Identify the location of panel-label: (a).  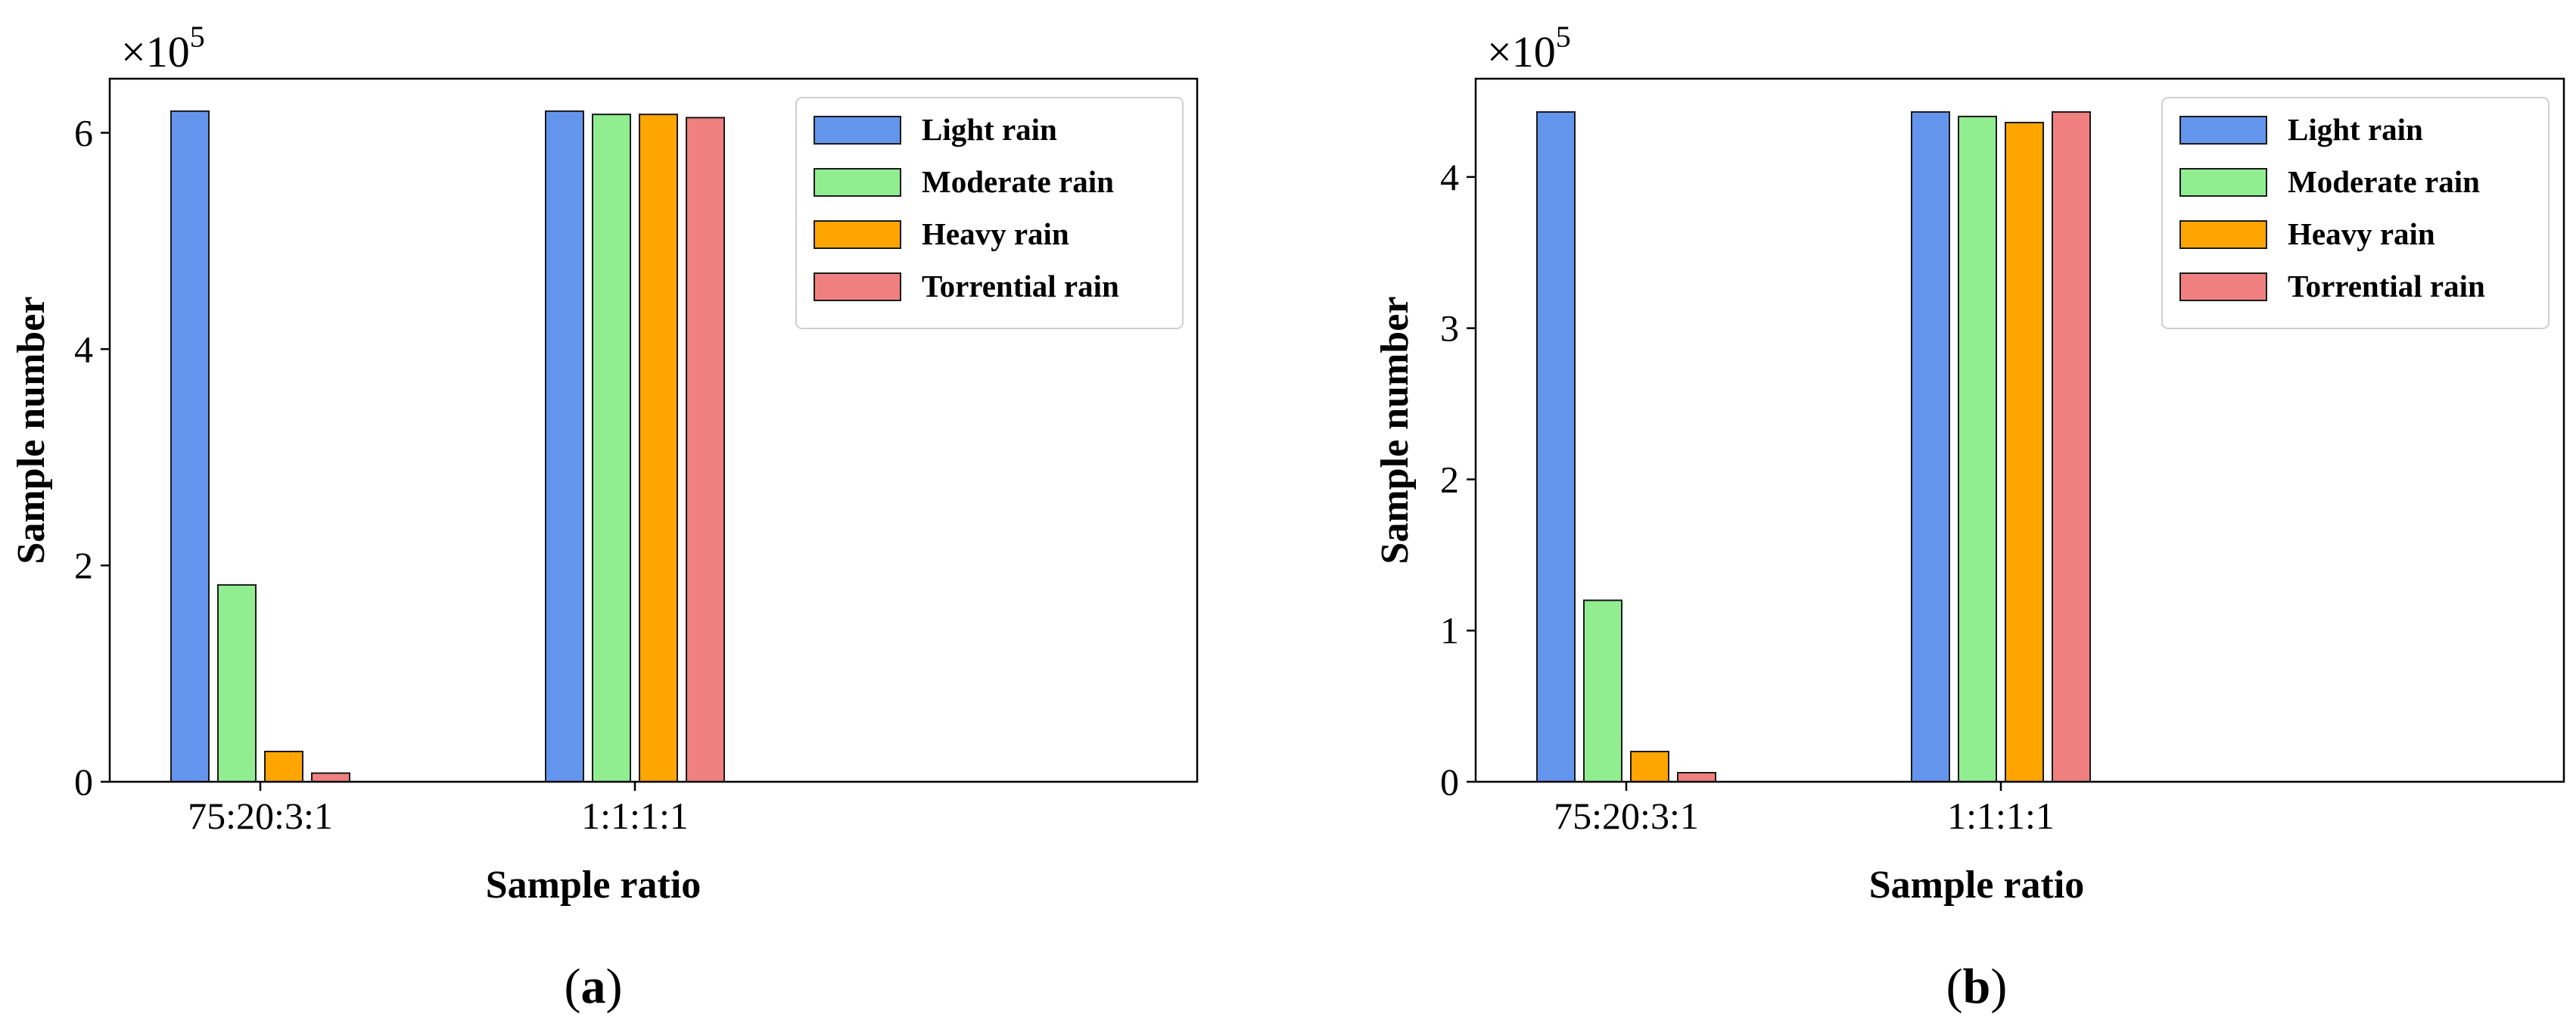
(594, 986).